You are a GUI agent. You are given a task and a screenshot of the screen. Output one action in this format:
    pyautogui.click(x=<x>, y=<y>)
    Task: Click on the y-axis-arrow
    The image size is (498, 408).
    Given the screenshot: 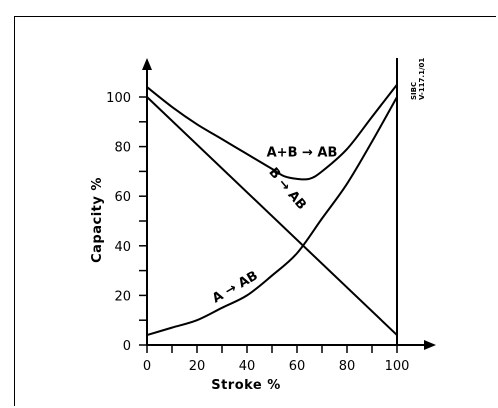 What is the action you would take?
    pyautogui.click(x=147, y=64)
    